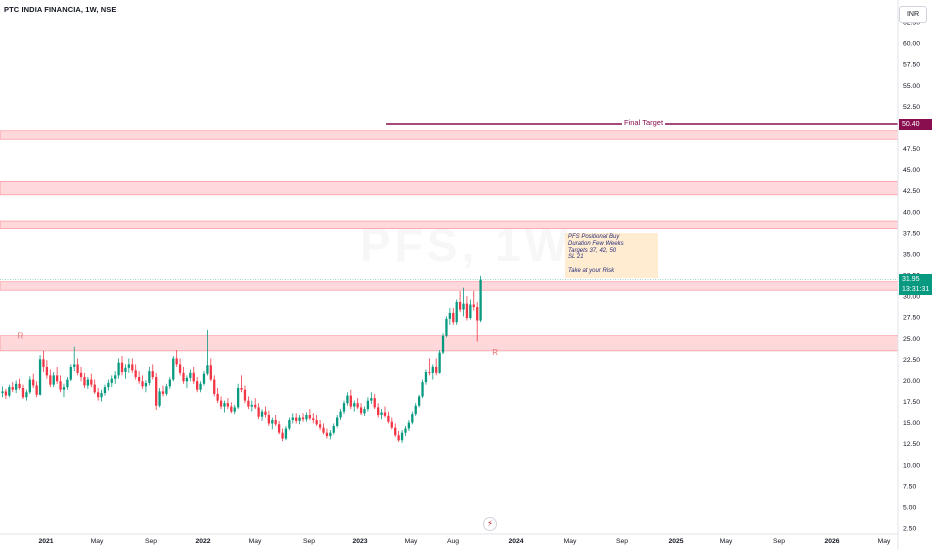 This screenshot has width=932, height=550. What do you see at coordinates (611, 264) in the screenshot?
I see `note-line` at bounding box center [611, 264].